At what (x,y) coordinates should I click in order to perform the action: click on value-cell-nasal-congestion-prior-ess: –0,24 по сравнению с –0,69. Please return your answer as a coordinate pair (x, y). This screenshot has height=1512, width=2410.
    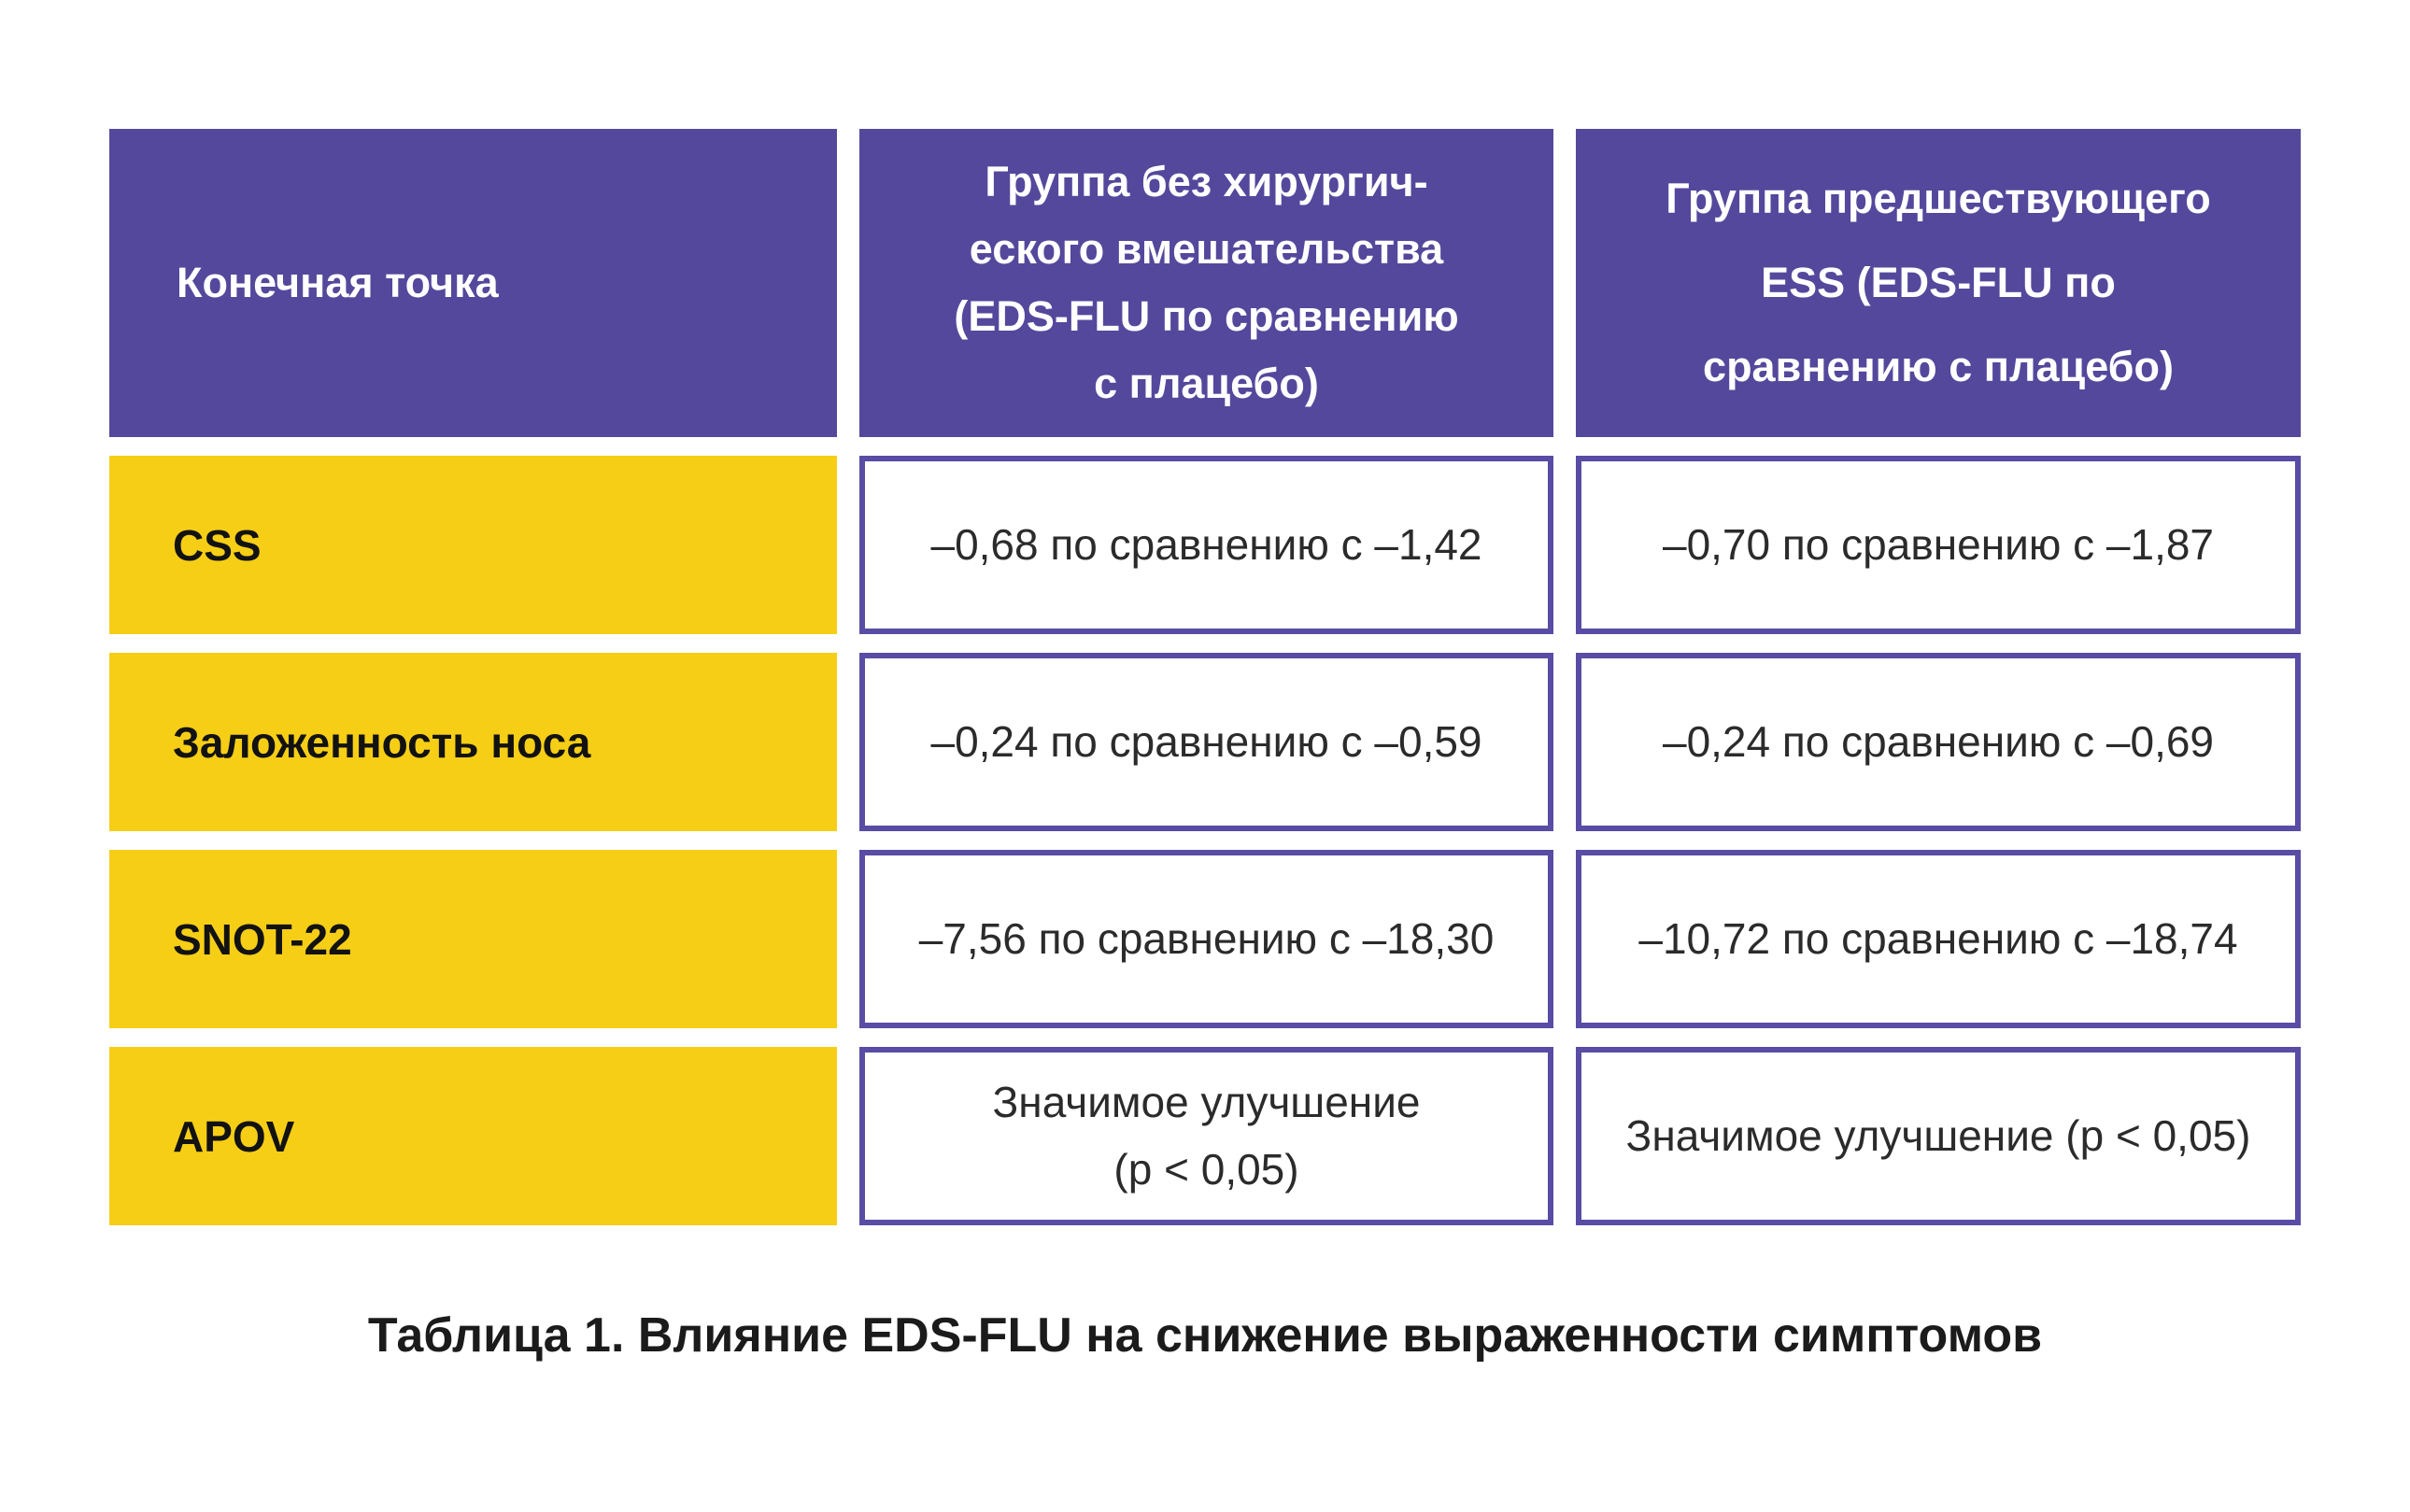
    Looking at the image, I should click on (1938, 742).